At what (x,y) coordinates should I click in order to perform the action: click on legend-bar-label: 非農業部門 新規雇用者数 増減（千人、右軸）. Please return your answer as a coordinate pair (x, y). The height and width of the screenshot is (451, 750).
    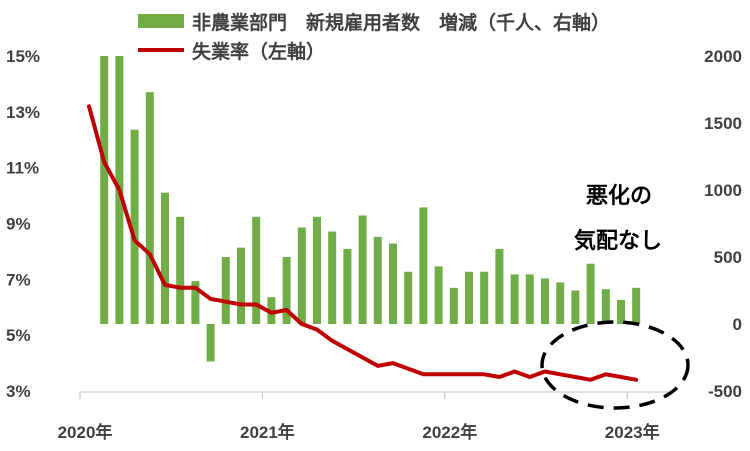
    Looking at the image, I should click on (401, 22).